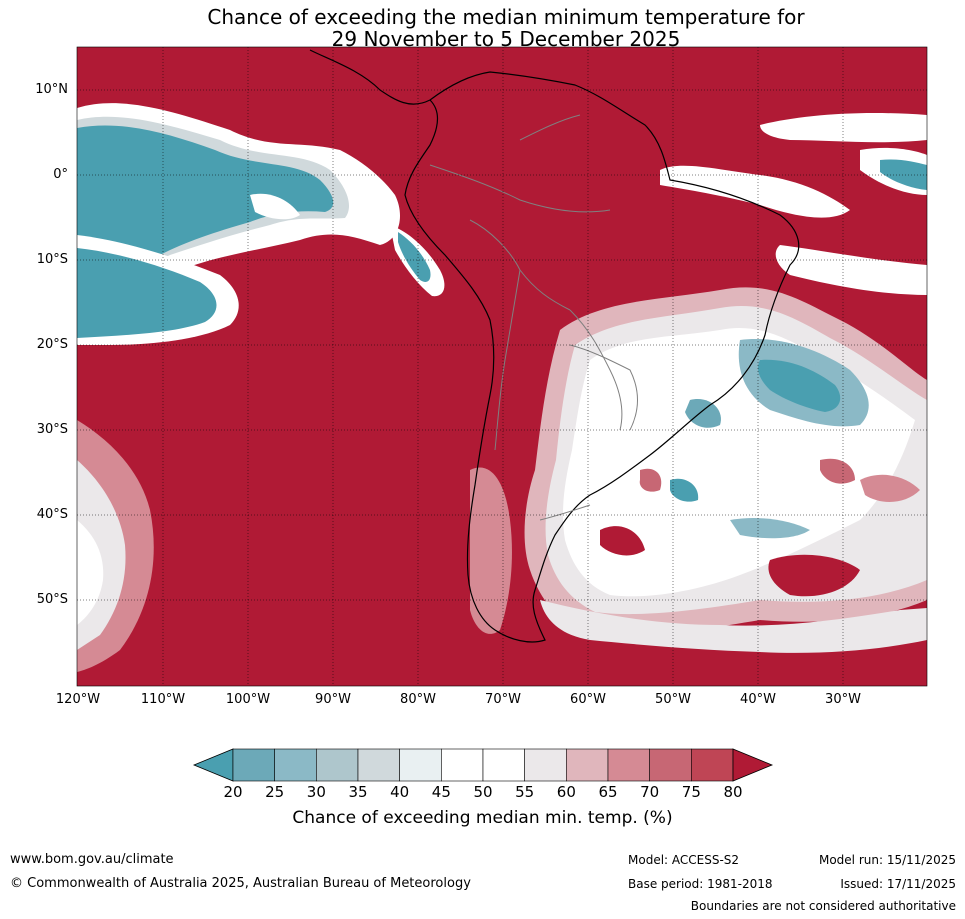 Image resolution: width=965 pixels, height=919 pixels. What do you see at coordinates (608, 792) in the screenshot?
I see `colorbar-tick-label: 65` at bounding box center [608, 792].